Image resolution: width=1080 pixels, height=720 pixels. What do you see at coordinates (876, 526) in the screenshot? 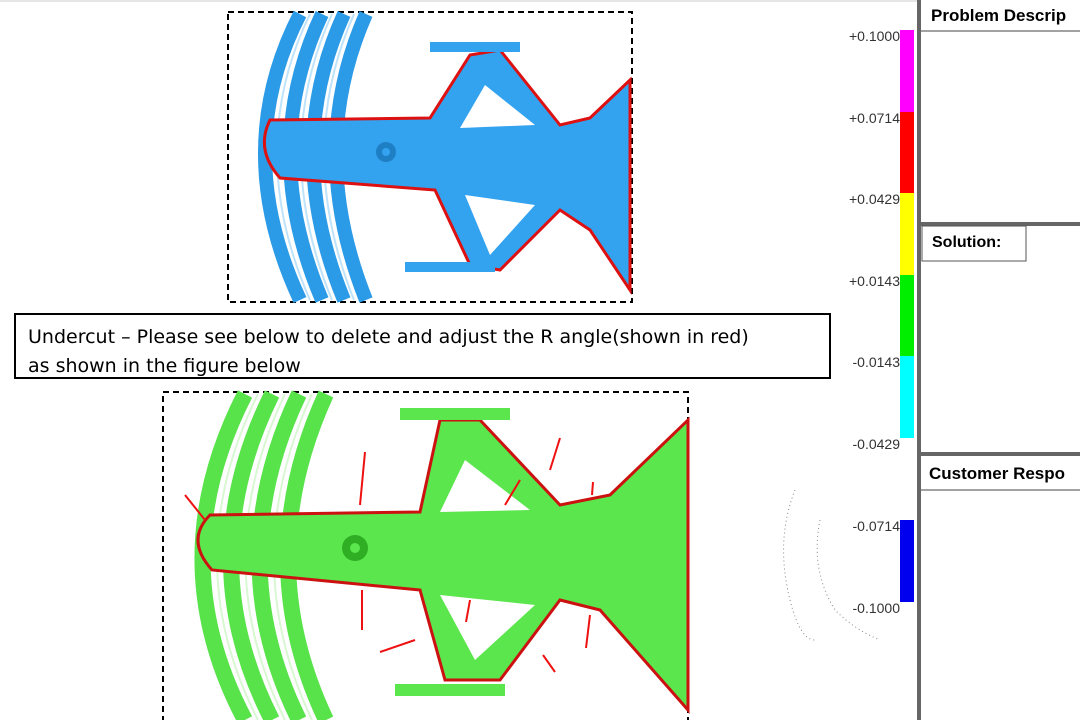
I see `scale-label: -0.0714` at bounding box center [876, 526].